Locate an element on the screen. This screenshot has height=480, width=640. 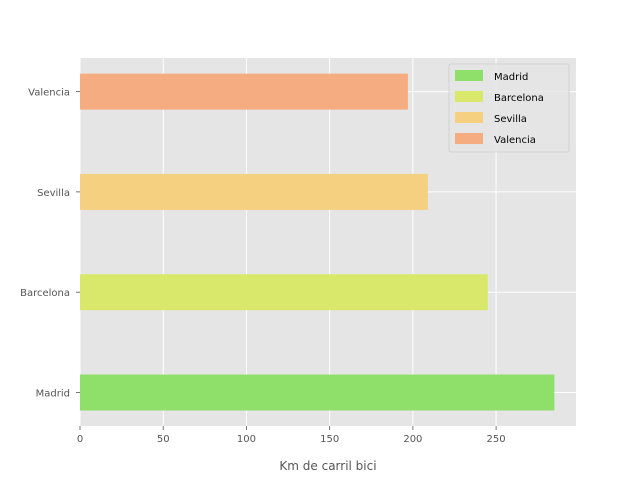
legend-label: Barcelona is located at coordinates (519, 98).